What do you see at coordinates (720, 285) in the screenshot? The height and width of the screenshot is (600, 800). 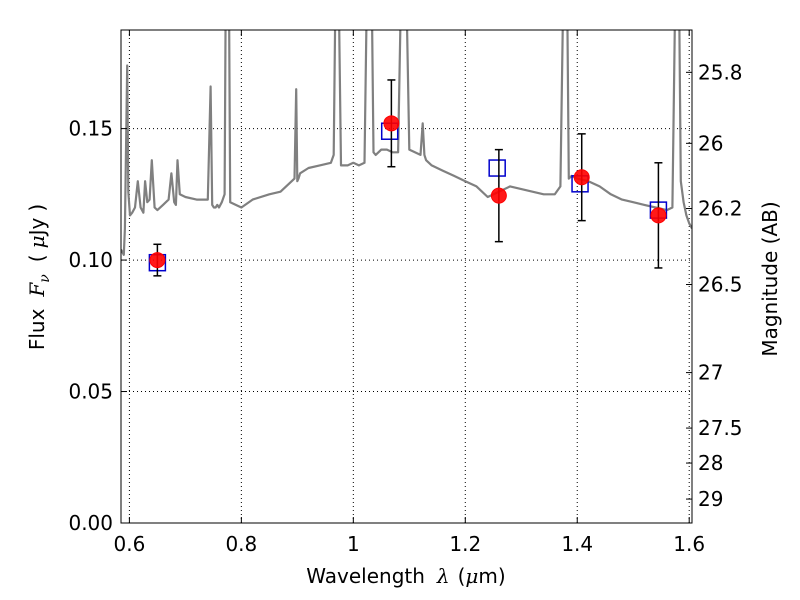 I see `y2-tick-label: 26.5` at bounding box center [720, 285].